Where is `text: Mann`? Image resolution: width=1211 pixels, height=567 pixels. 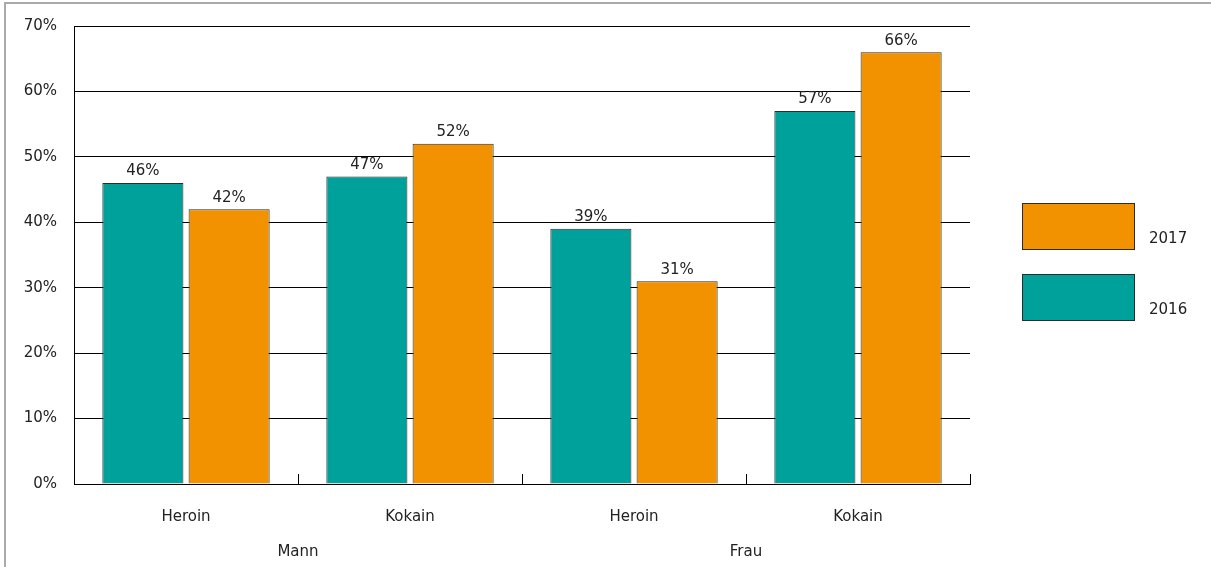
text: Mann is located at coordinates (298, 550).